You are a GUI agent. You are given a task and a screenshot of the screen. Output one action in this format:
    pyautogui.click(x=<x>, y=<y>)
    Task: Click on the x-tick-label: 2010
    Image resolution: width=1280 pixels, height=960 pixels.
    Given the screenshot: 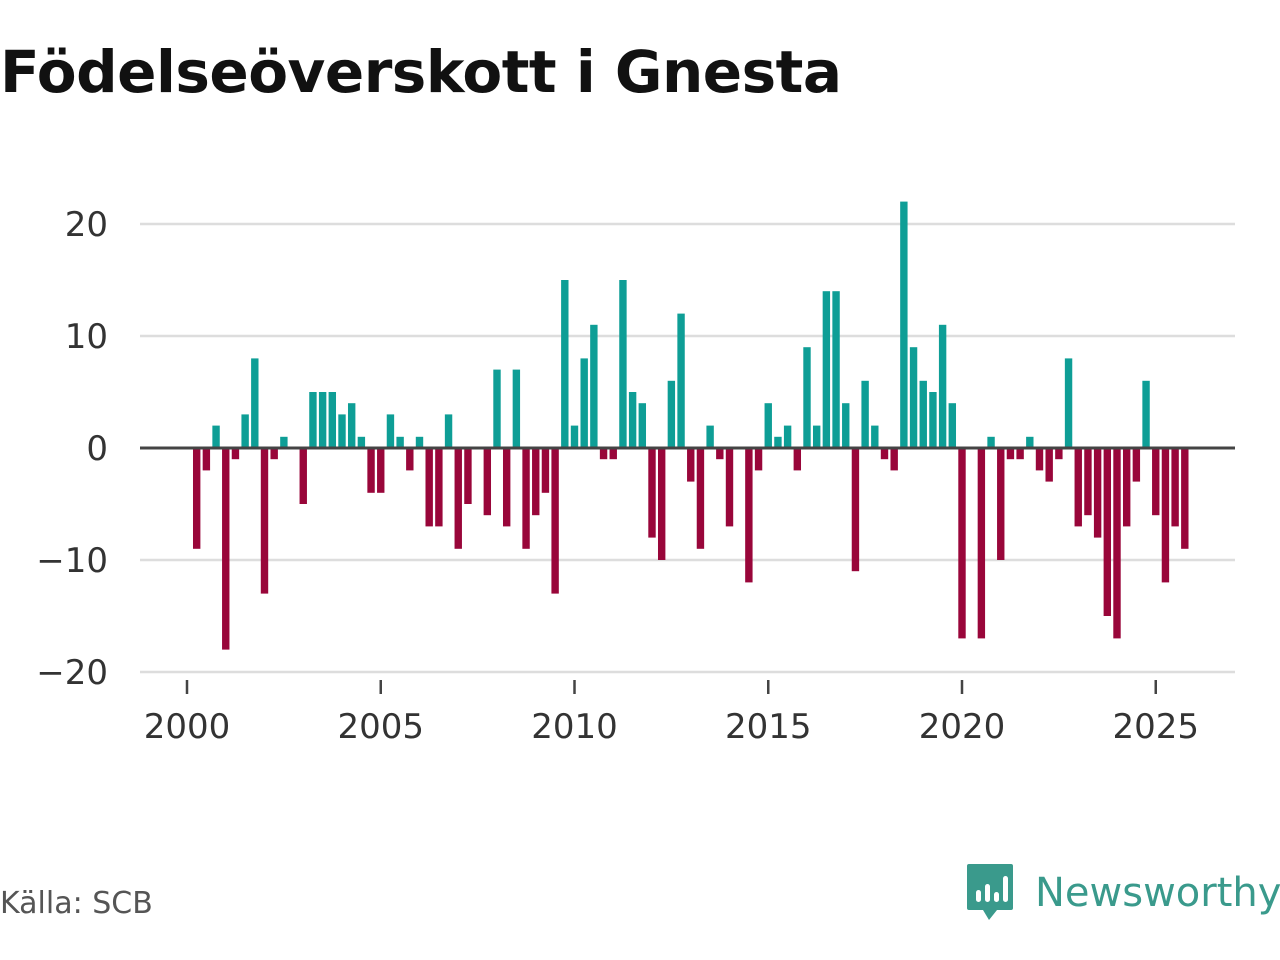 What is the action you would take?
    pyautogui.click(x=574, y=727)
    